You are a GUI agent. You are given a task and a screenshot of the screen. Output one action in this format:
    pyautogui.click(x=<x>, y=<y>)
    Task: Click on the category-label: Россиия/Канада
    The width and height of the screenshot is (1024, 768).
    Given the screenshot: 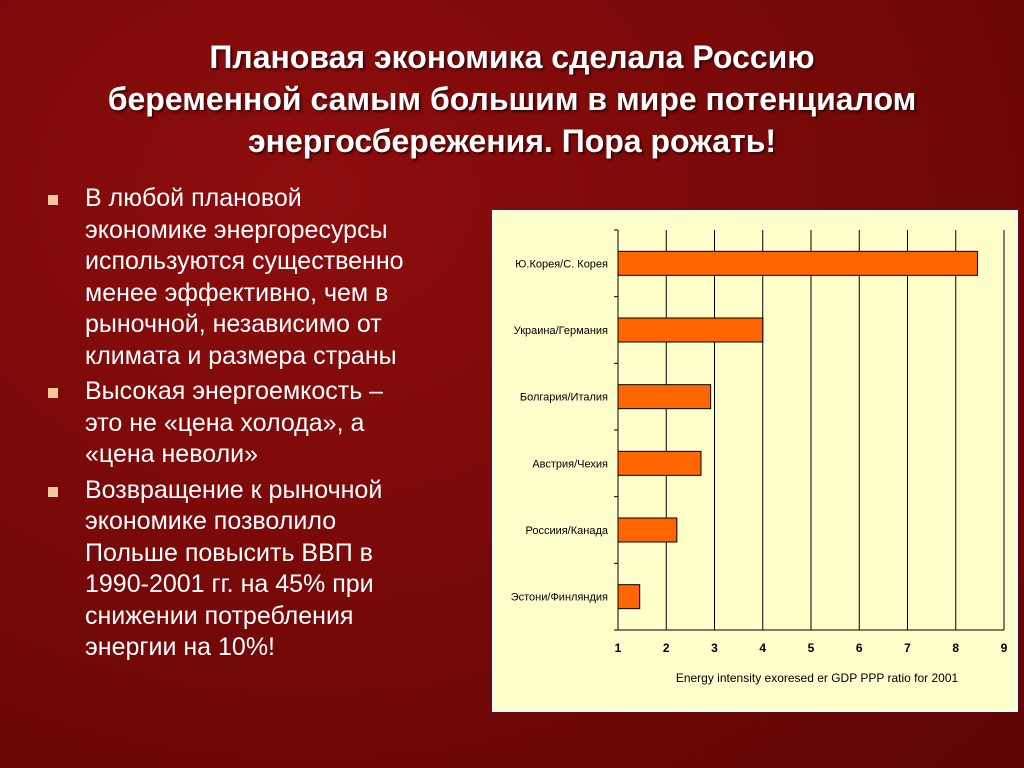 What is the action you would take?
    pyautogui.click(x=566, y=531)
    